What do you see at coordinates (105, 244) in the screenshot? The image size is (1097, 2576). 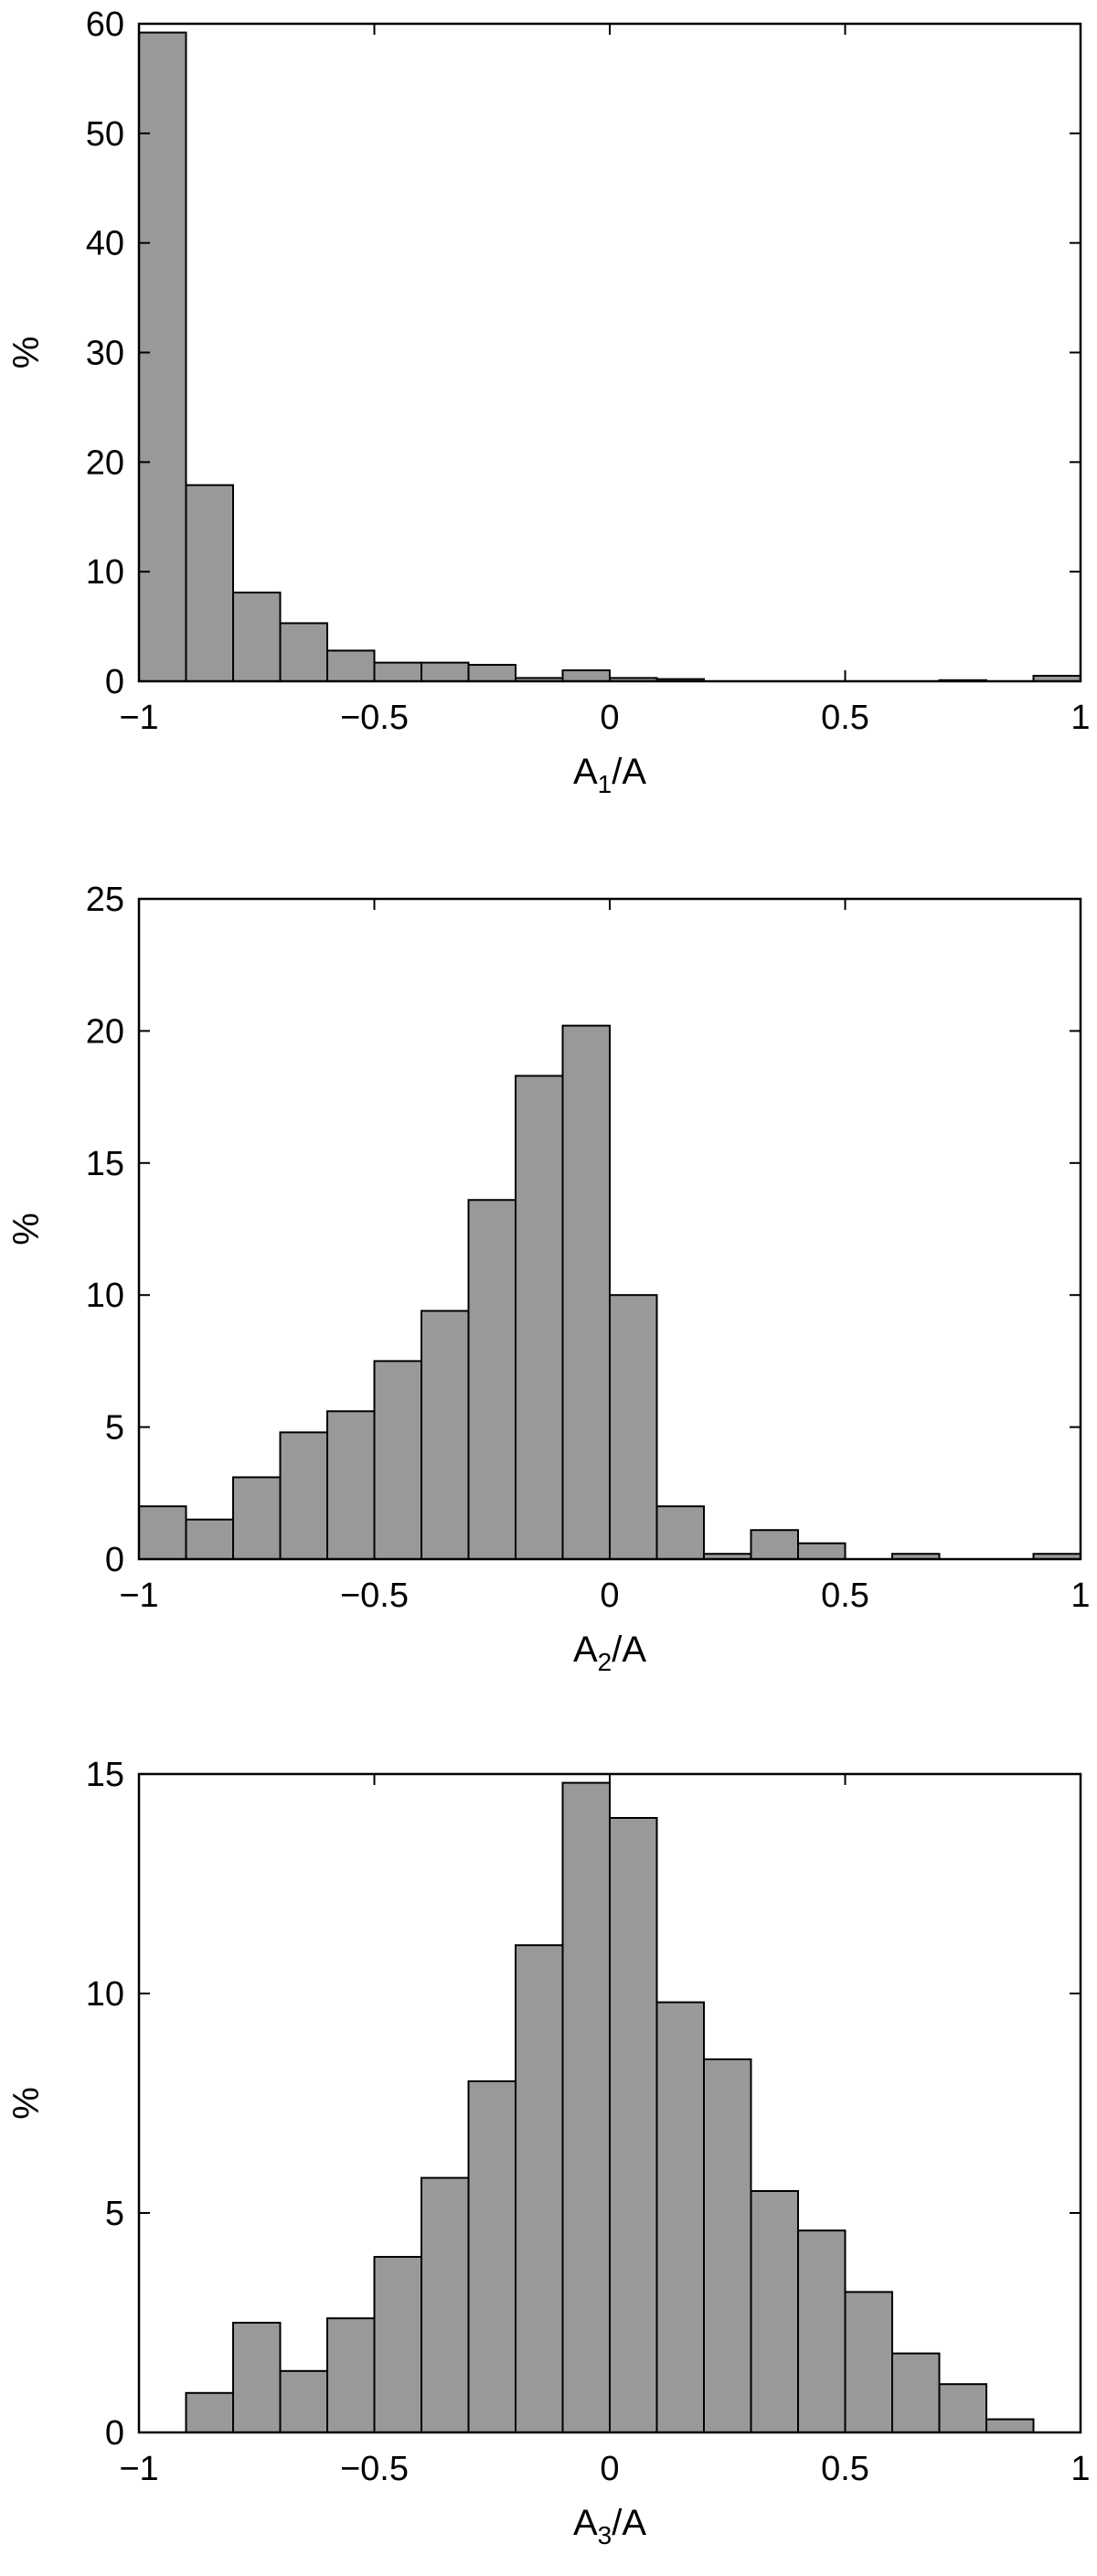 I see `y-tick-label: 40` at bounding box center [105, 244].